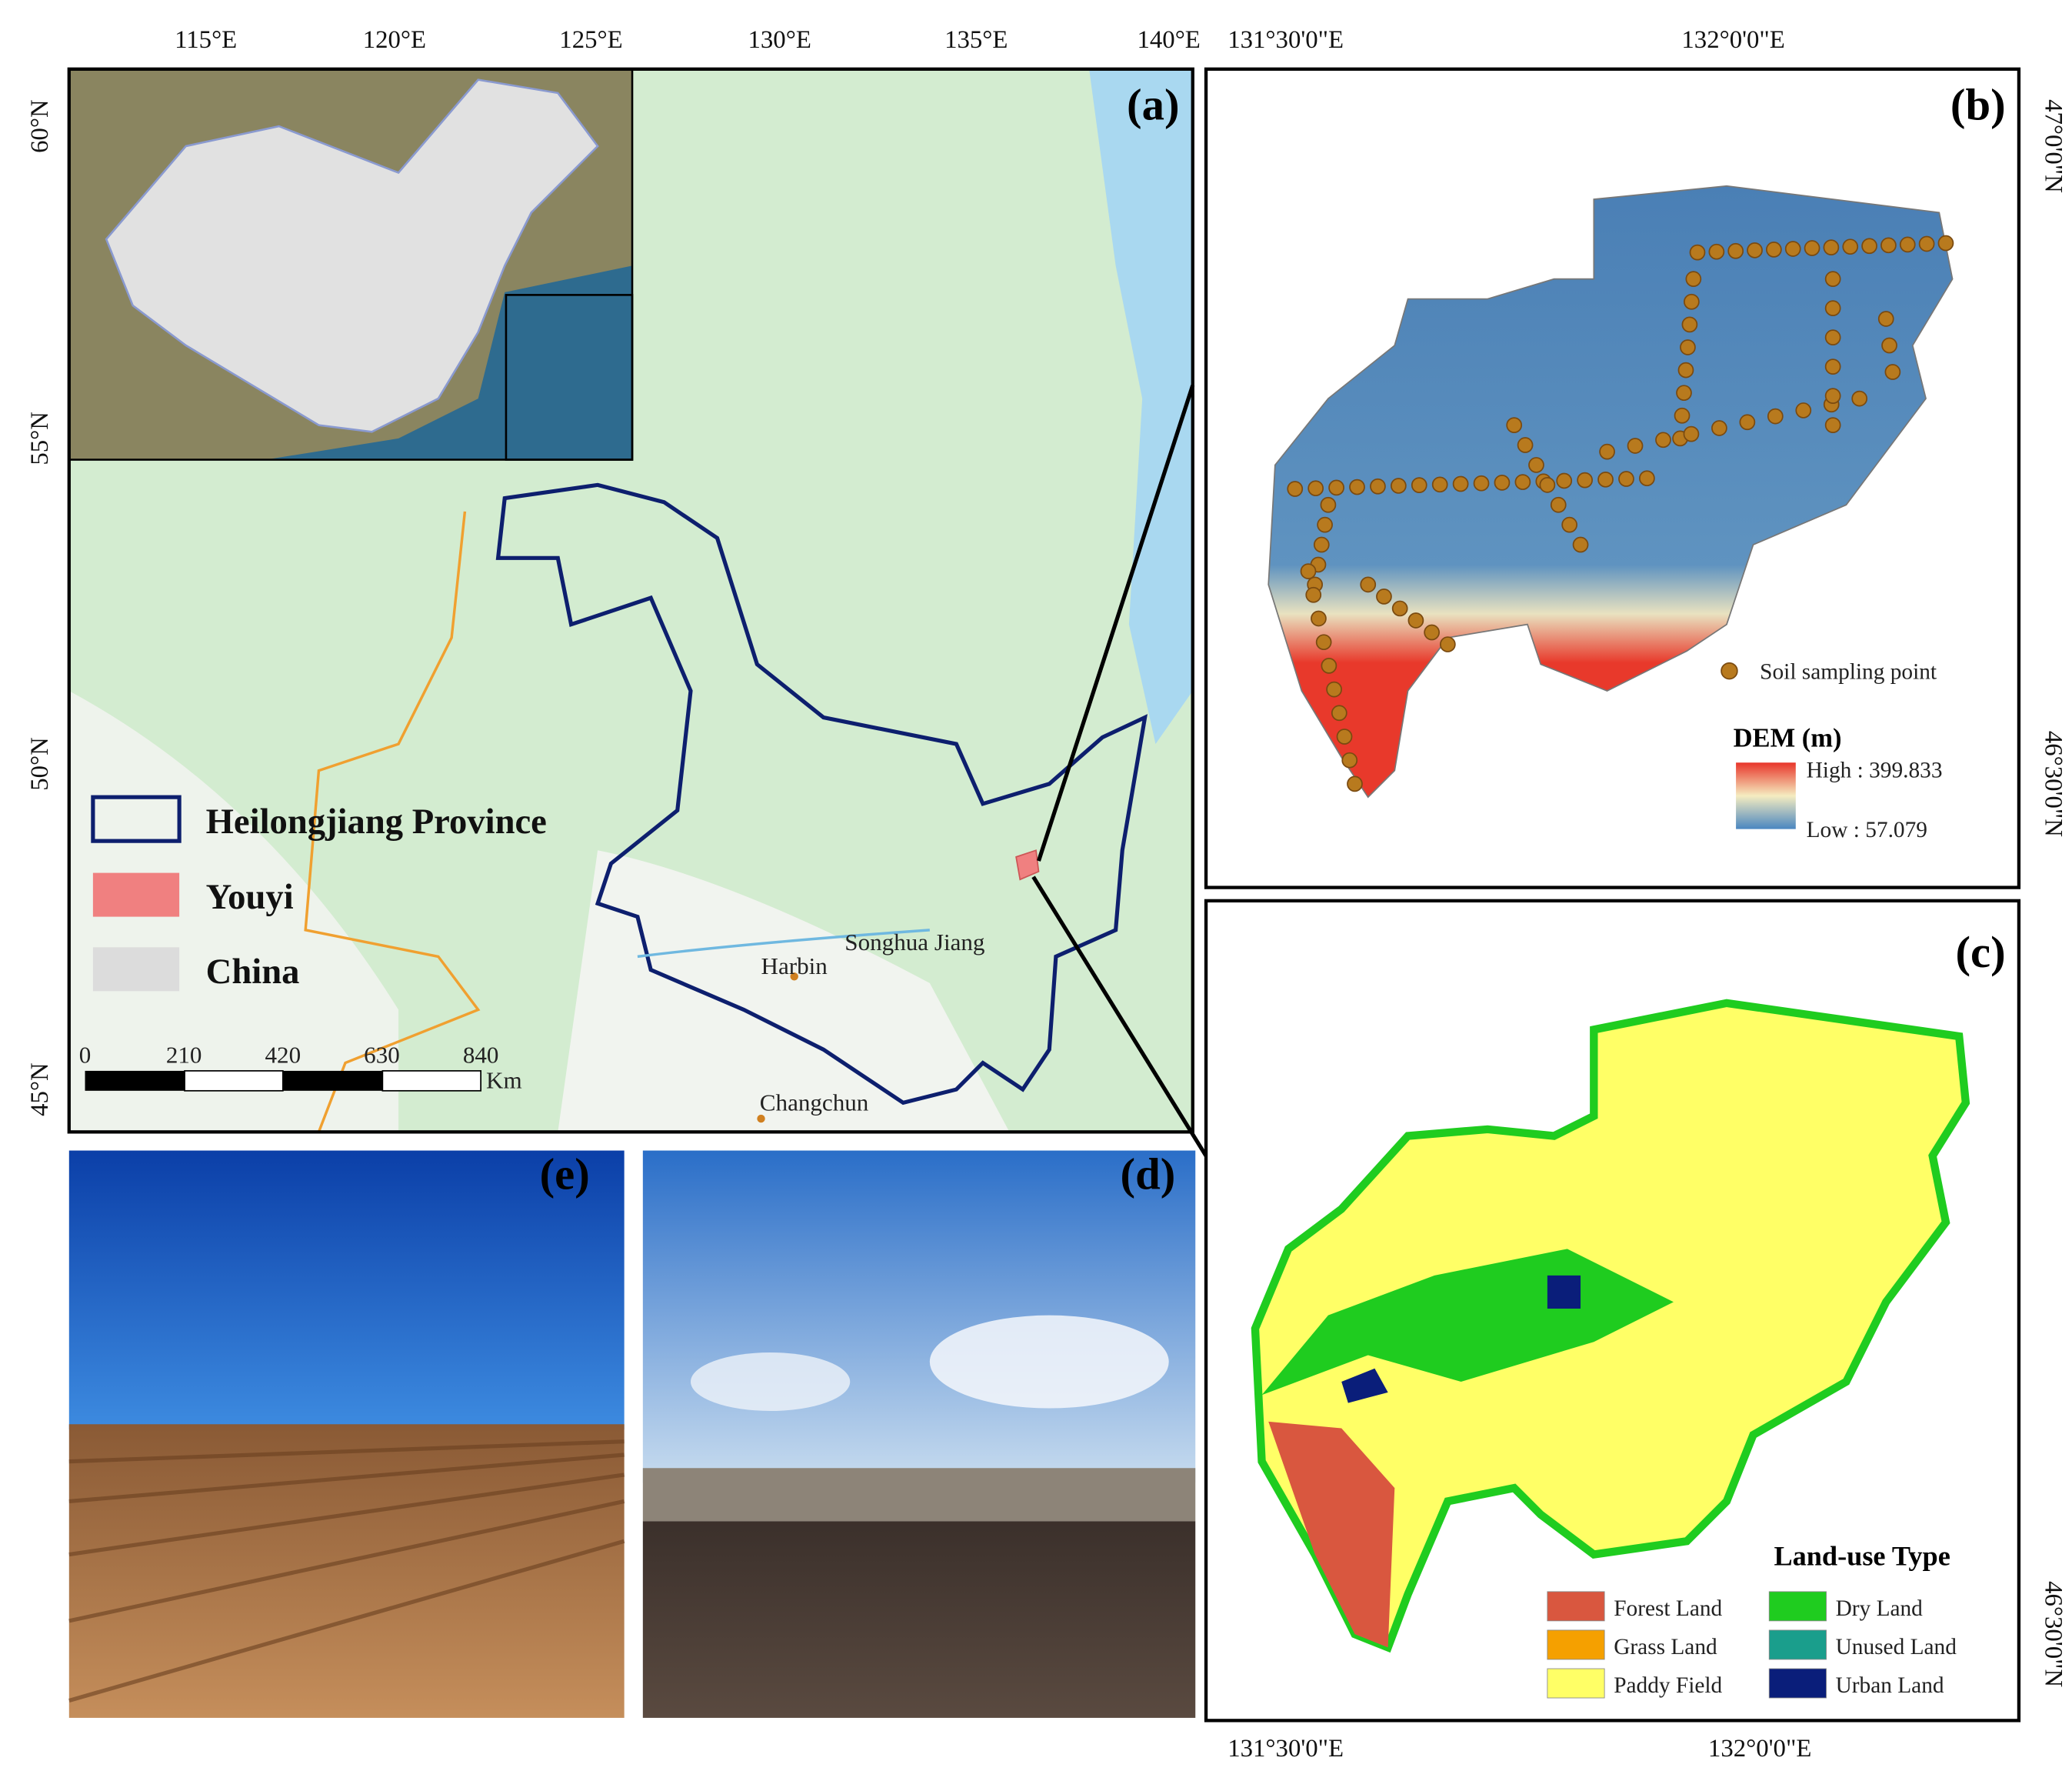  What do you see at coordinates (919, 1434) in the screenshot?
I see `photo-d` at bounding box center [919, 1434].